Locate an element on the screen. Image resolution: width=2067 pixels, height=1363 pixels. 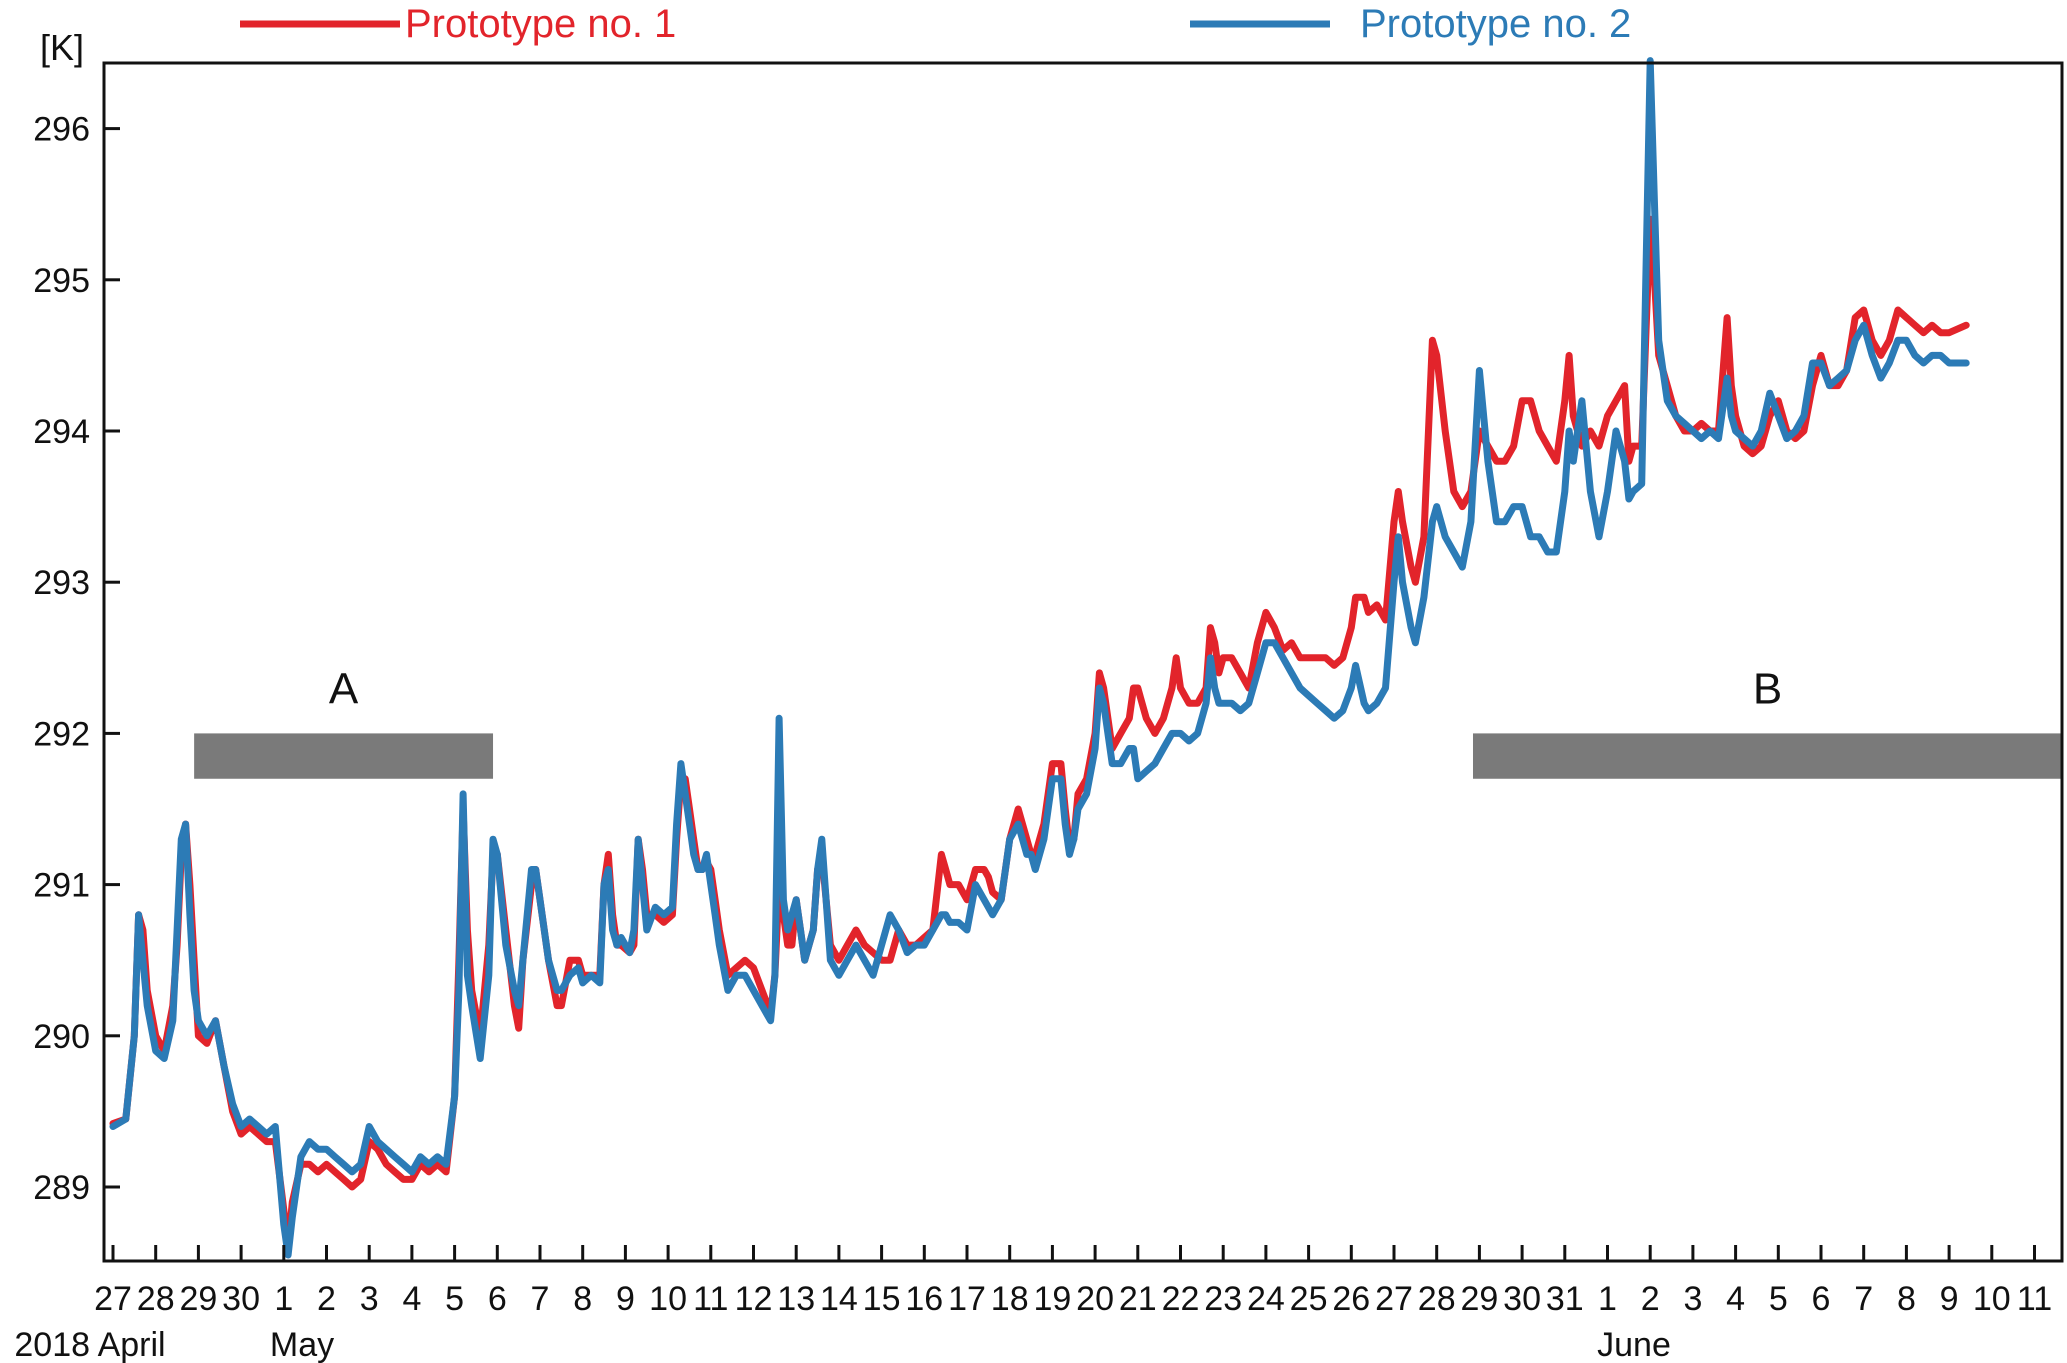
x-tick-label: 26 is located at coordinates (1351, 1299).